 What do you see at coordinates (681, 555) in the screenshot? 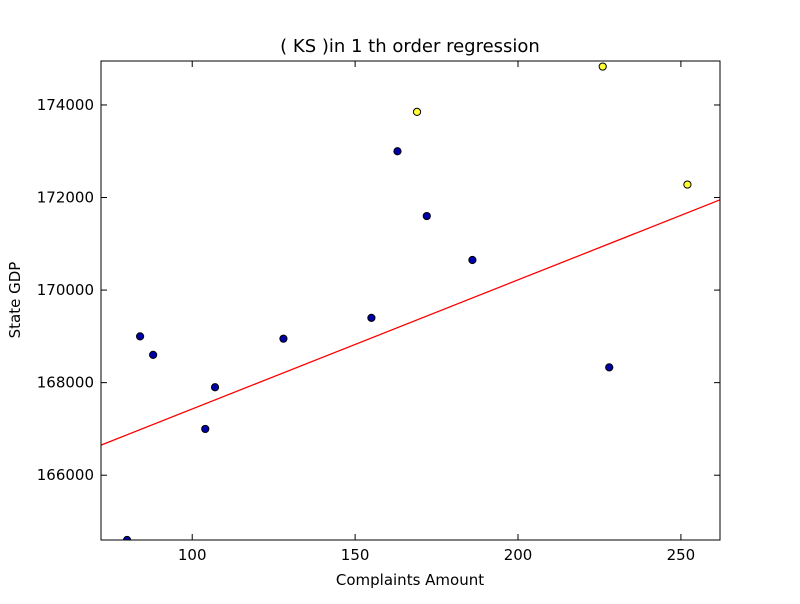
I see `x-tick-label: 250` at bounding box center [681, 555].